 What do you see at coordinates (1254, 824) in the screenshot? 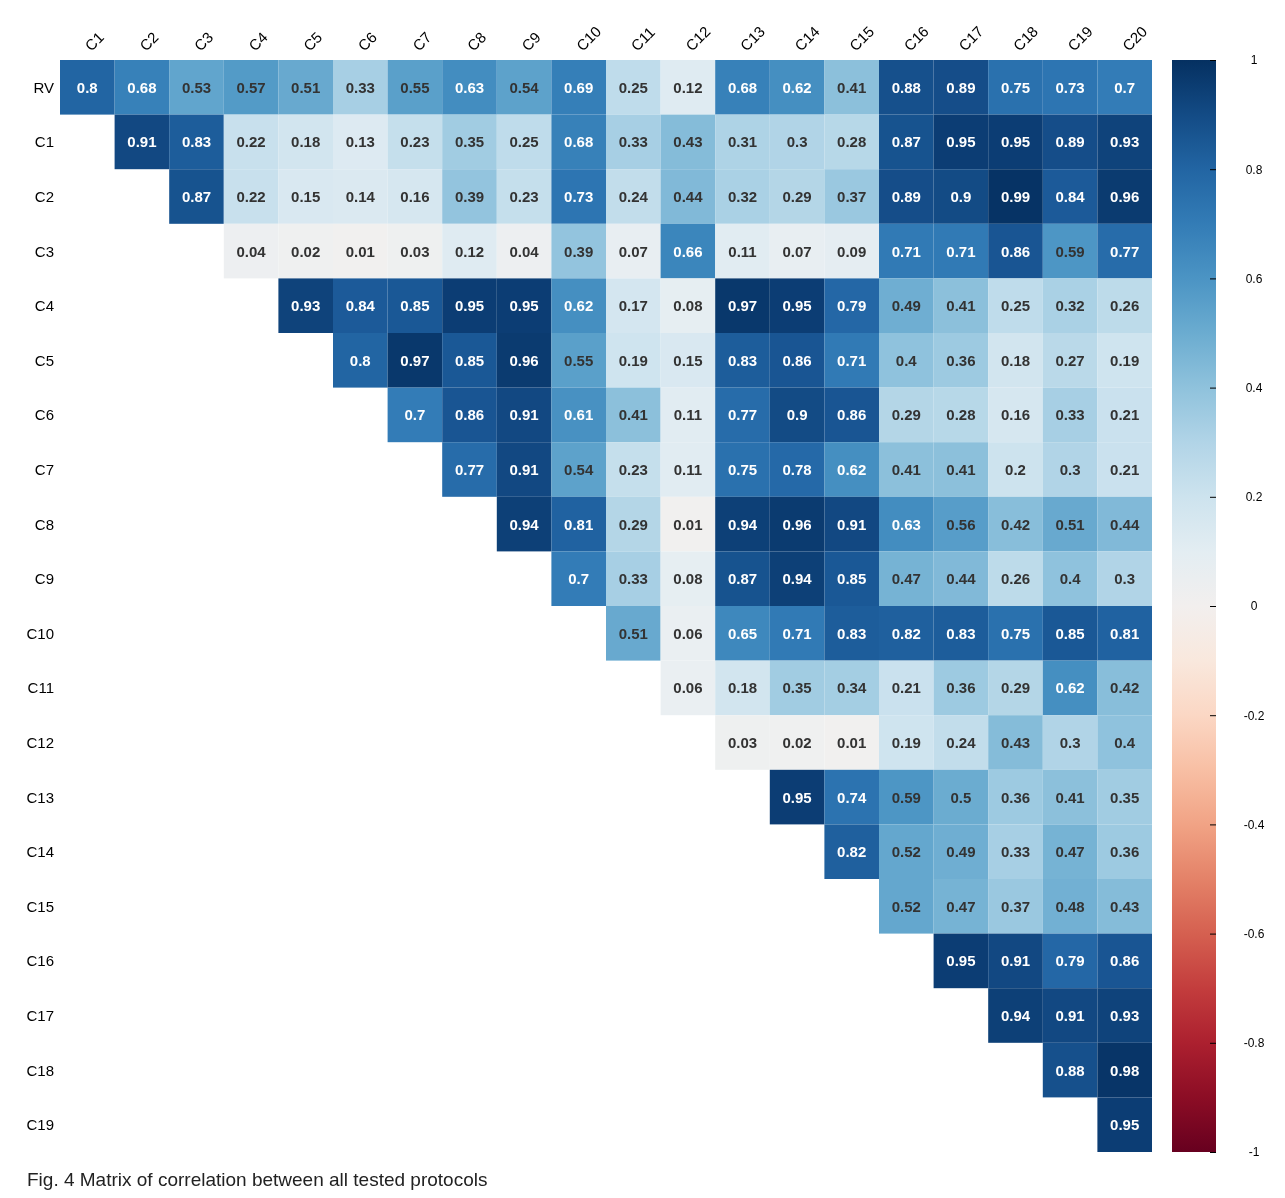
I see `color-bar-label: -0.4` at bounding box center [1254, 824].